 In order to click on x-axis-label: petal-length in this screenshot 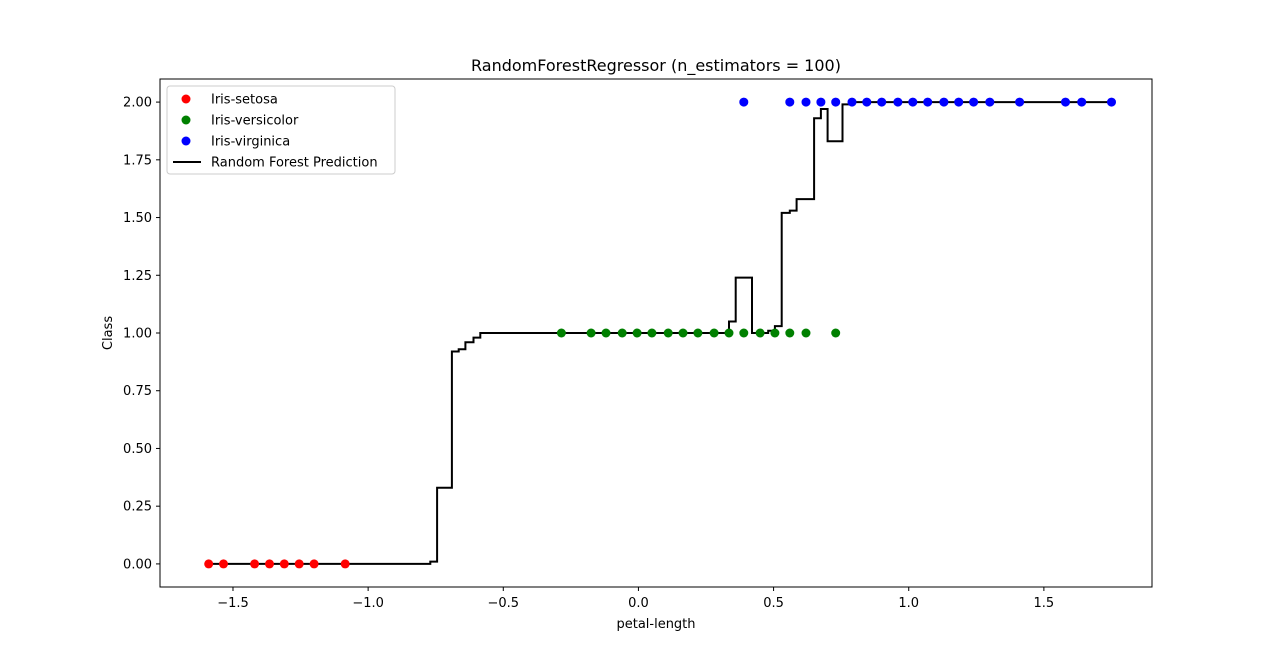, I will do `click(655, 624)`.